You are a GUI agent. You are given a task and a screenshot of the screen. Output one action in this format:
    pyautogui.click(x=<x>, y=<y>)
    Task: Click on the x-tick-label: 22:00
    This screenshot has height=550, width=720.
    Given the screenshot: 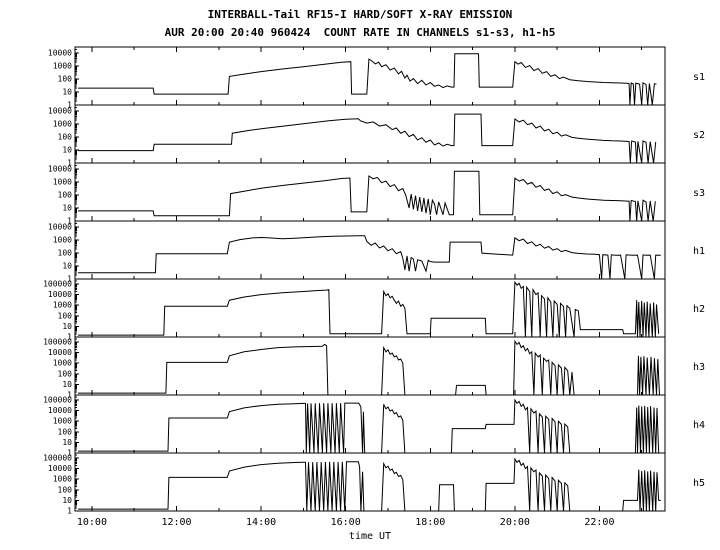 What is the action you would take?
    pyautogui.click(x=599, y=522)
    